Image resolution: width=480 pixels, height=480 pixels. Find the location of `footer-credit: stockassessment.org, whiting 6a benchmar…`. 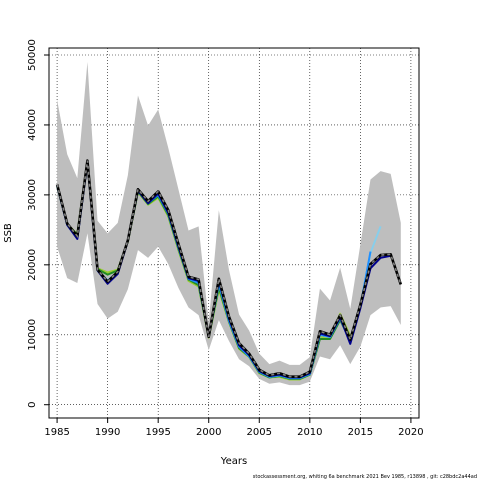

footer-credit: stockassessment.org, whiting 6a benchmar… is located at coordinates (365, 477).